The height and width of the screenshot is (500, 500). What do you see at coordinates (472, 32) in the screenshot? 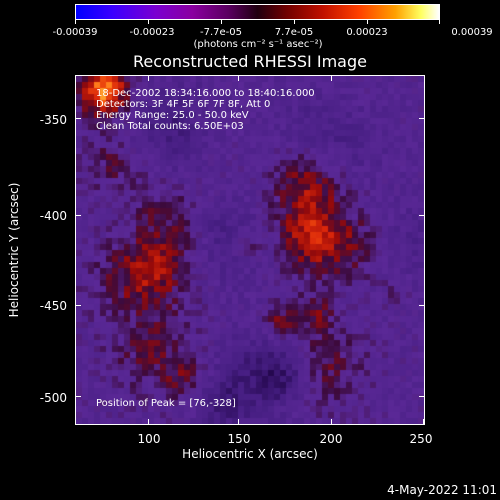
I see `colorbar-tick-label: 0.00039` at bounding box center [472, 32].